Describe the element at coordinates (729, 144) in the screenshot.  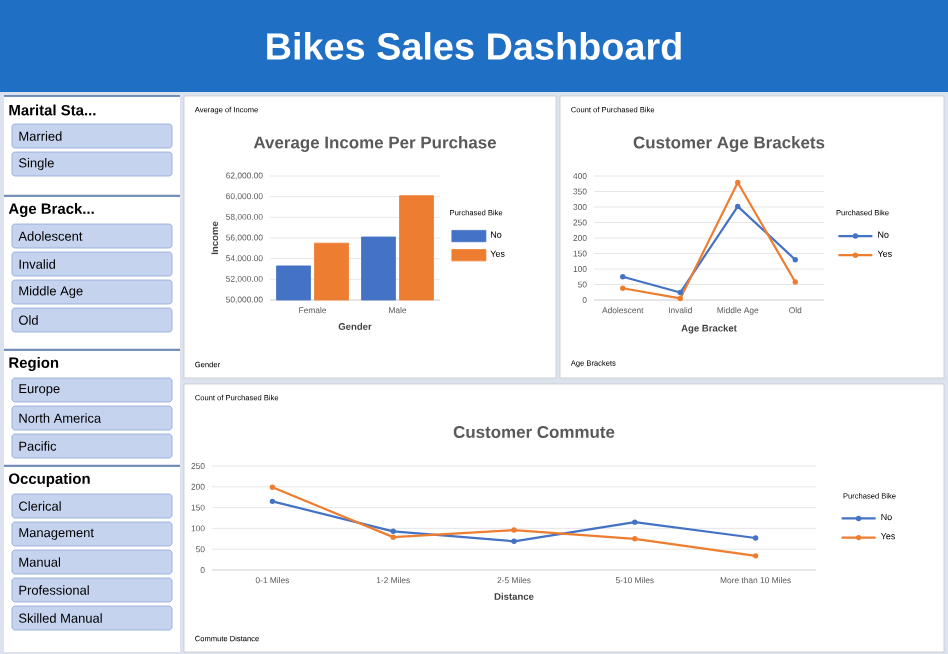
I see `chart-title: Customer Age Brackets` at that location.